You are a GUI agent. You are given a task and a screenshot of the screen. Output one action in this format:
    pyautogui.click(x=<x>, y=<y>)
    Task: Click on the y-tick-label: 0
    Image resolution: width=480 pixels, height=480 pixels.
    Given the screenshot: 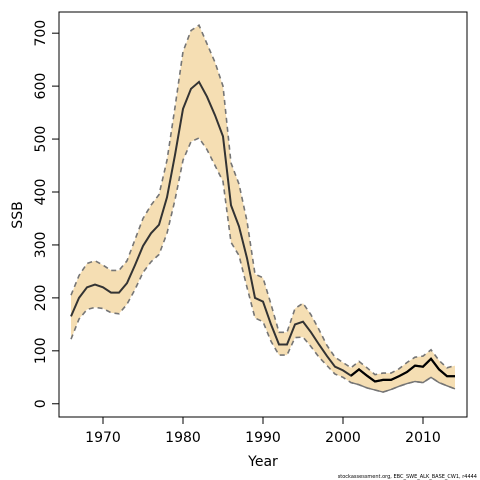 What is the action you would take?
    pyautogui.click(x=41, y=403)
    